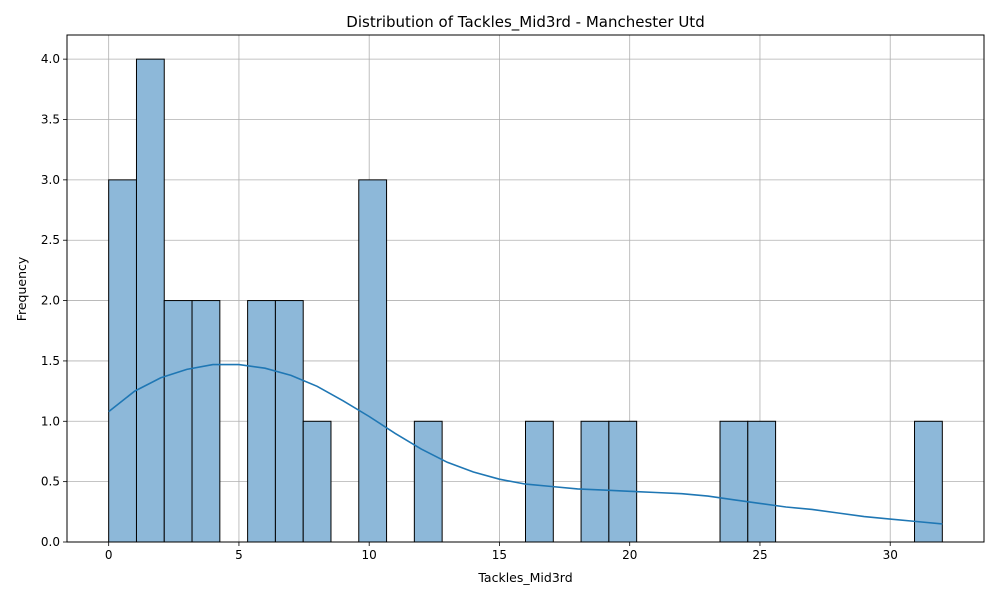 This screenshot has width=1000, height=600. What do you see at coordinates (50, 482) in the screenshot?
I see `y-tick-label: 0.5` at bounding box center [50, 482].